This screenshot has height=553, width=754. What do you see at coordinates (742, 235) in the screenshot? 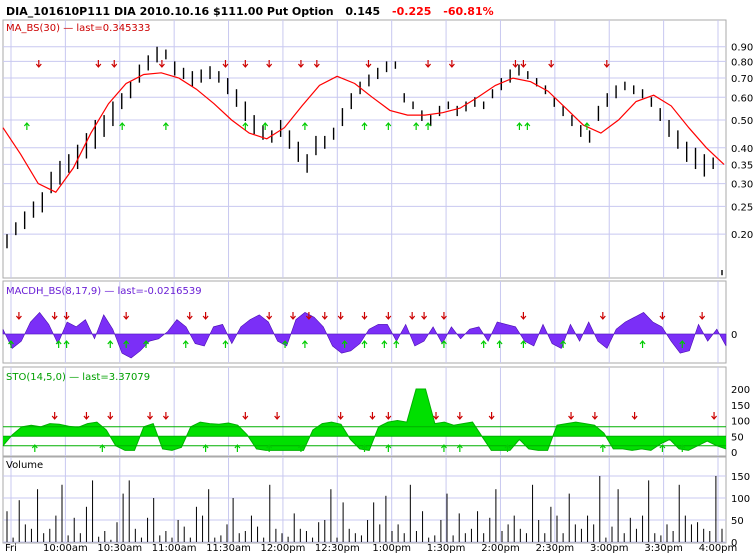
I see `price-tick-label: 0.20` at bounding box center [742, 235].